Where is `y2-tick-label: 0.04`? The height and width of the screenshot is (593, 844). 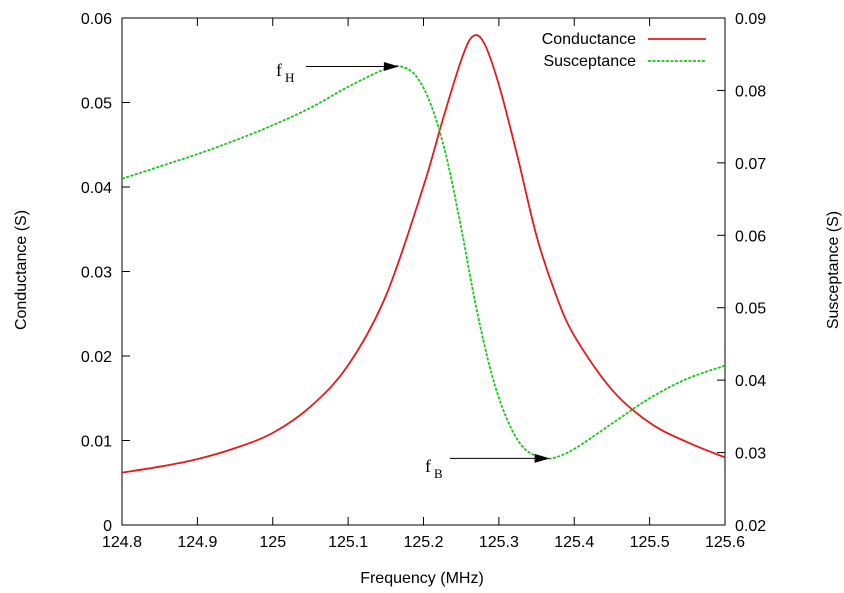
y2-tick-label: 0.04 is located at coordinates (750, 381).